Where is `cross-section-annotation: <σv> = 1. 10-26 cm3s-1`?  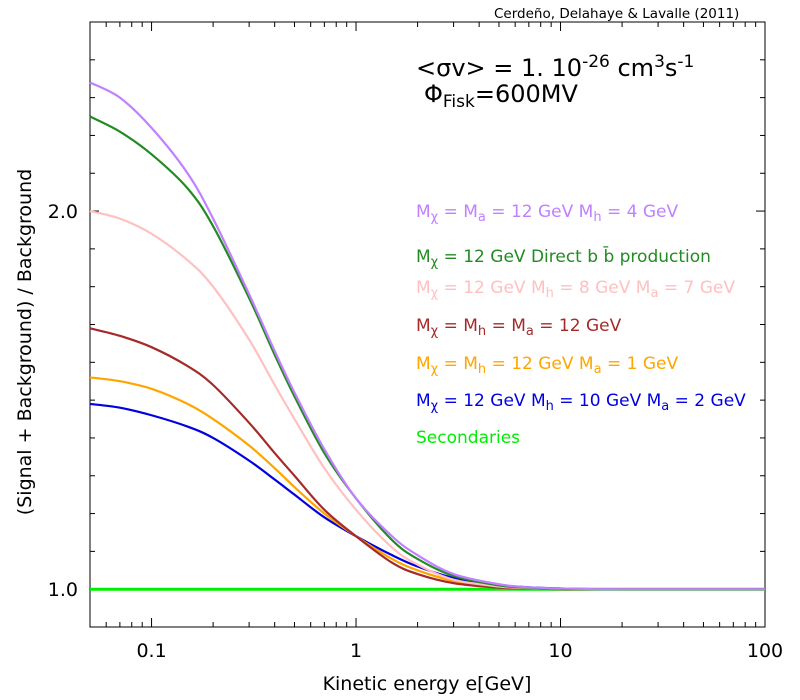 cross-section-annotation: <σv> = 1. 10-26 cm3s-1 is located at coordinates (555, 67).